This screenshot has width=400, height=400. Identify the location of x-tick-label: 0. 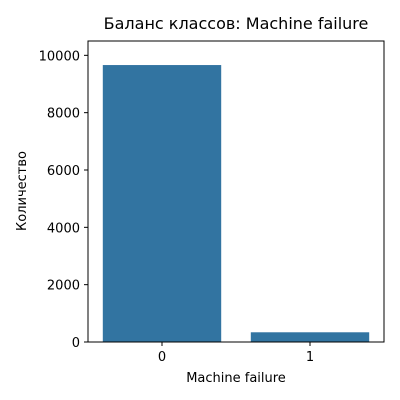
(162, 357).